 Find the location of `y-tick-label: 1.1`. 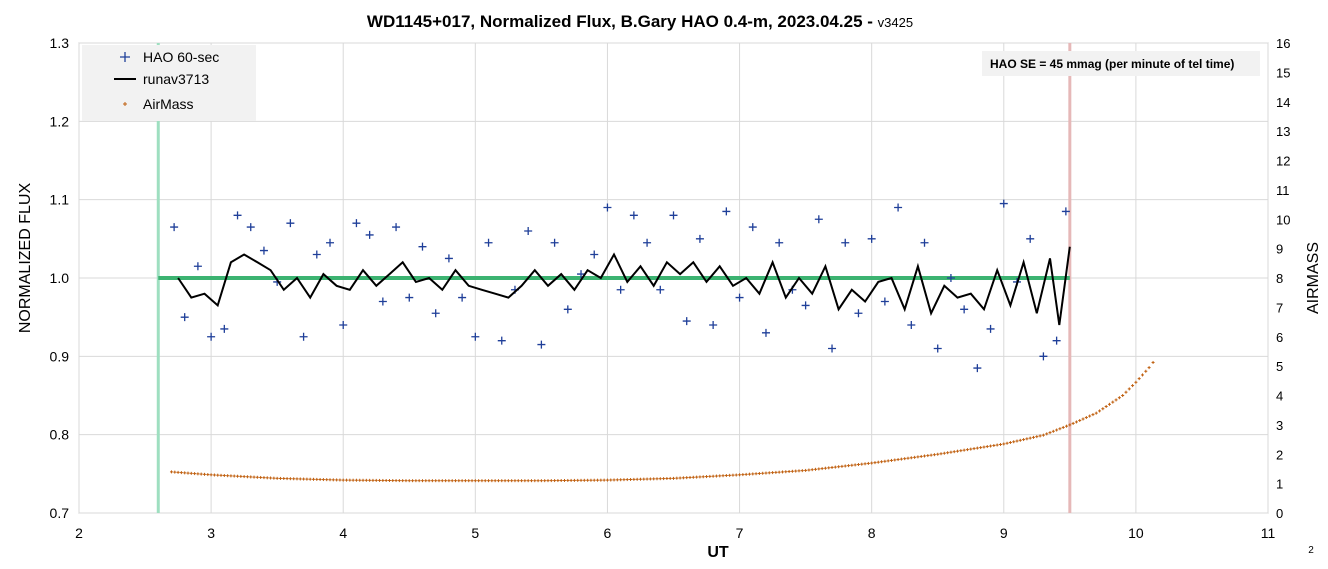

y-tick-label: 1.1 is located at coordinates (60, 200).